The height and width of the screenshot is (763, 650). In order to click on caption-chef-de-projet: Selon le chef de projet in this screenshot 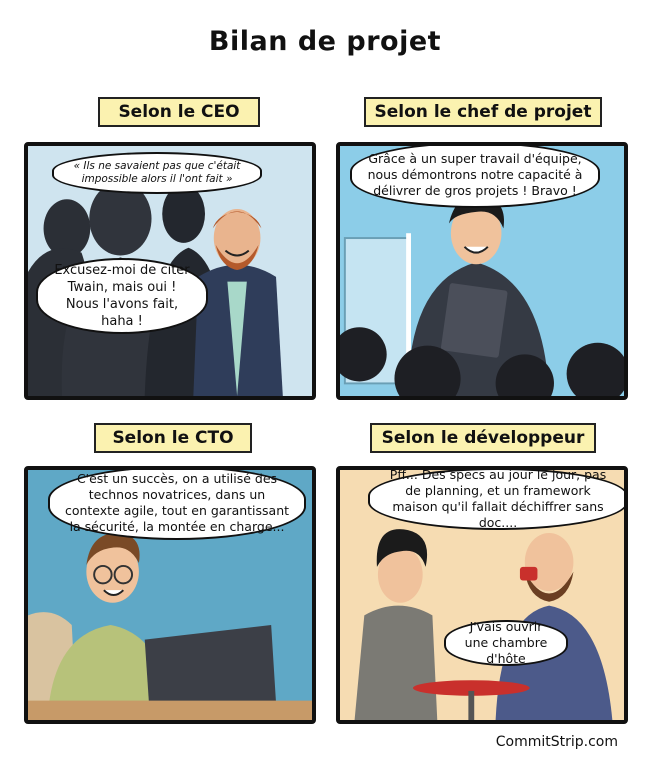, I will do `click(483, 112)`.